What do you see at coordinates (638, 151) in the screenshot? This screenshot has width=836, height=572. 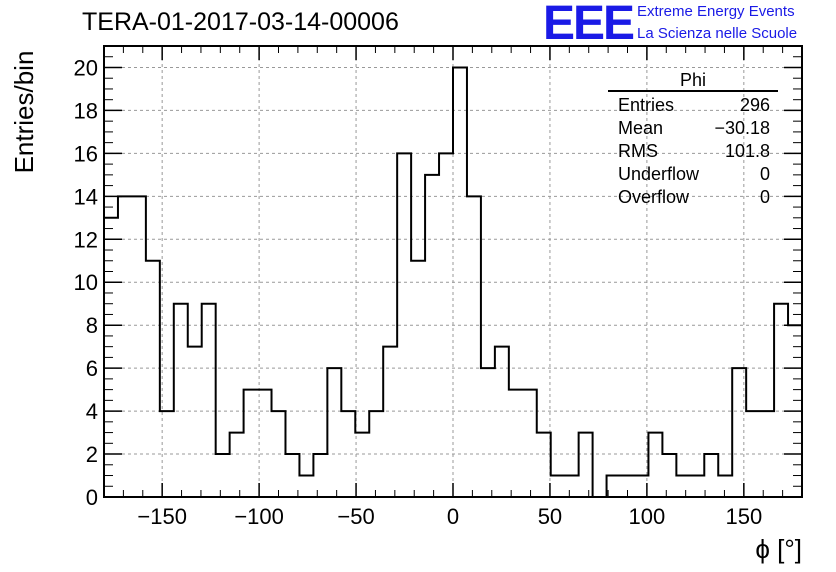 I see `stat-label: RMS` at bounding box center [638, 151].